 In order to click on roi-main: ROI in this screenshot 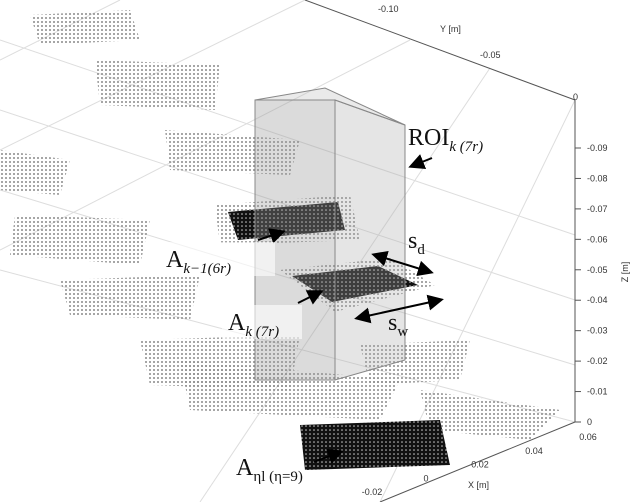, I will do `click(428, 138)`.